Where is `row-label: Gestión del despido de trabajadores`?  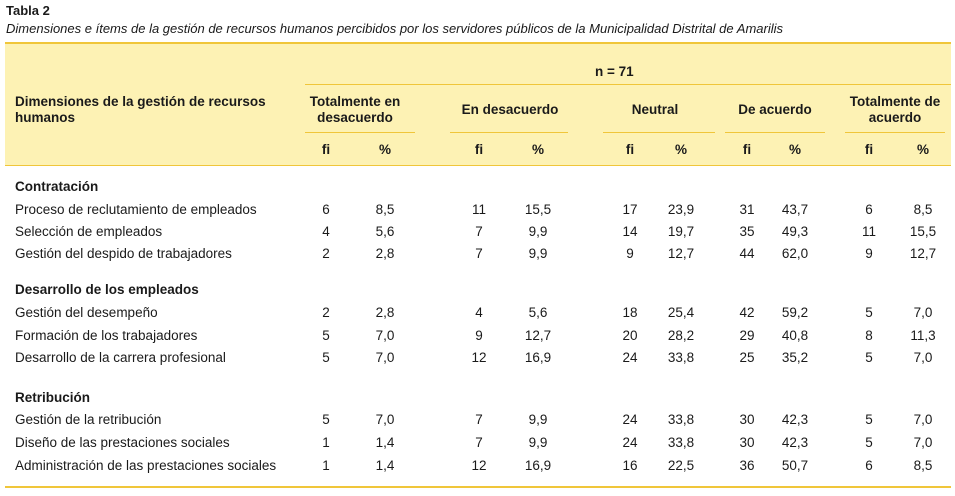
row-label: Gestión del despido de trabajadores is located at coordinates (123, 253).